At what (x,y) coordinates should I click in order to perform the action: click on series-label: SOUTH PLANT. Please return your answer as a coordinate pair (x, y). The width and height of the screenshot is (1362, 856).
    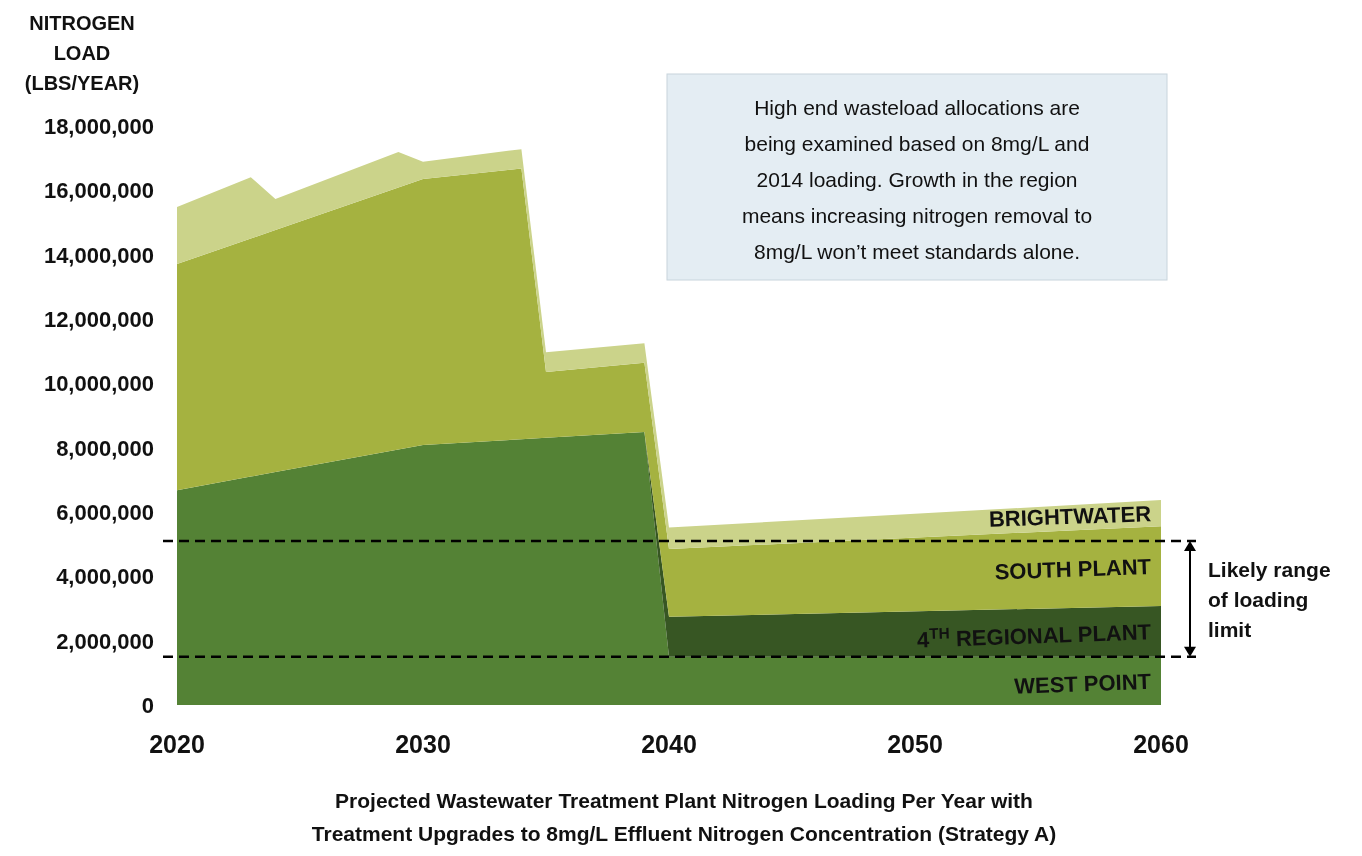
    Looking at the image, I should click on (1073, 569).